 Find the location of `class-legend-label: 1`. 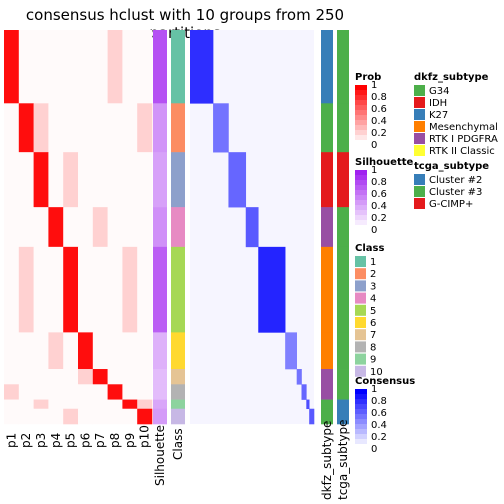

class-legend-label: 1 is located at coordinates (373, 262).